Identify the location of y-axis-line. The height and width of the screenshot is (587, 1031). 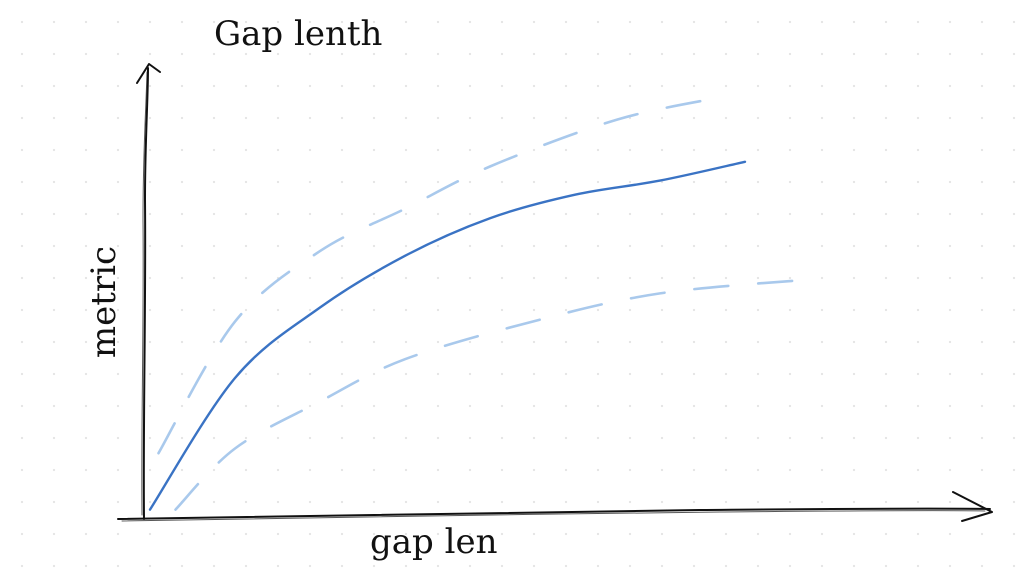
(145, 293).